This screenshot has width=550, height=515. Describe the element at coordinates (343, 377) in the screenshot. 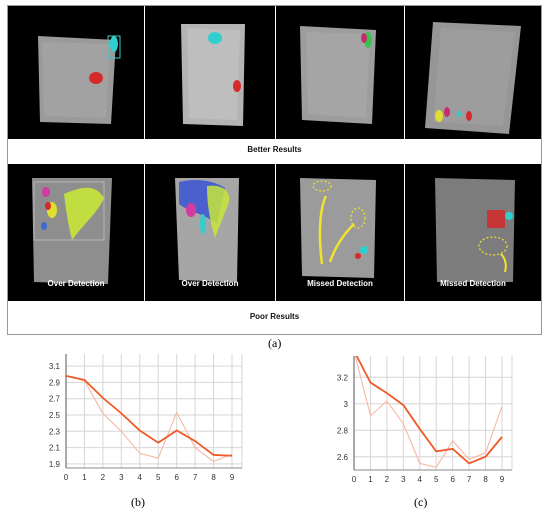

I see `y-tick-label: 3.2` at that location.